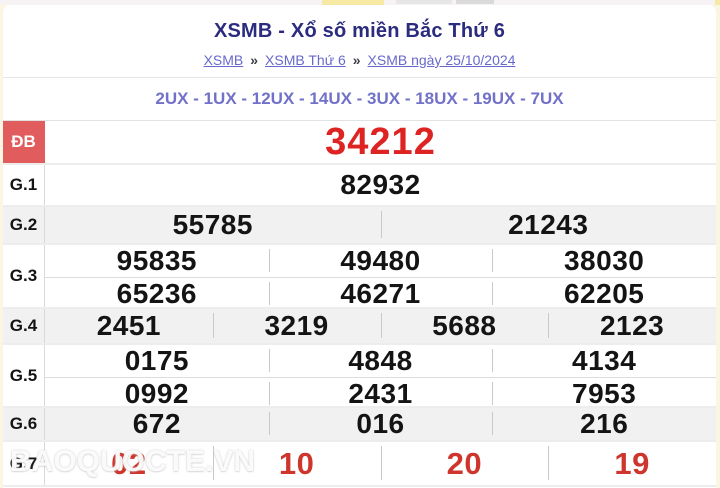 Image resolution: width=720 pixels, height=488 pixels. What do you see at coordinates (604, 294) in the screenshot?
I see `prize-number: 62205` at bounding box center [604, 294].